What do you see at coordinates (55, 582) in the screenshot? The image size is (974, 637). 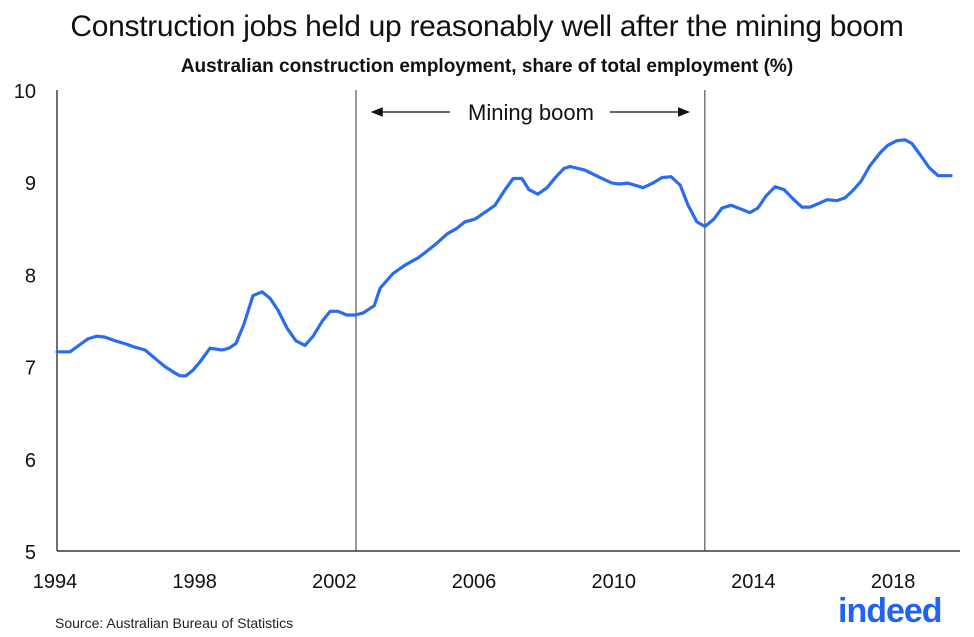 I see `x-tick-label: 1994` at bounding box center [55, 582].